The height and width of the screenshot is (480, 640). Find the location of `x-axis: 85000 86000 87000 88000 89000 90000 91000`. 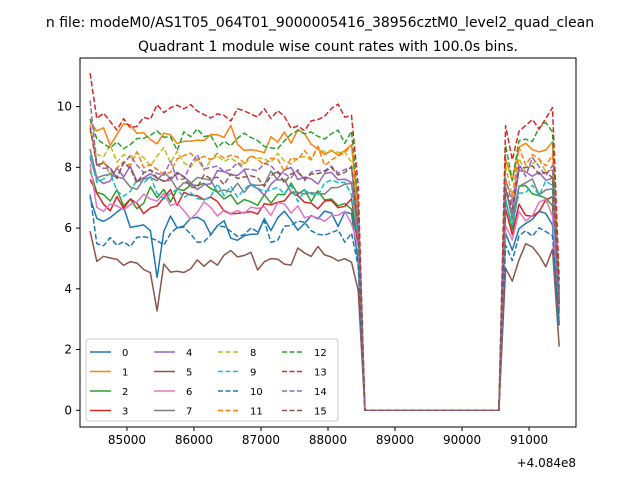

x-axis: 85000 86000 87000 88000 89000 90000 91000 is located at coordinates (328, 437).